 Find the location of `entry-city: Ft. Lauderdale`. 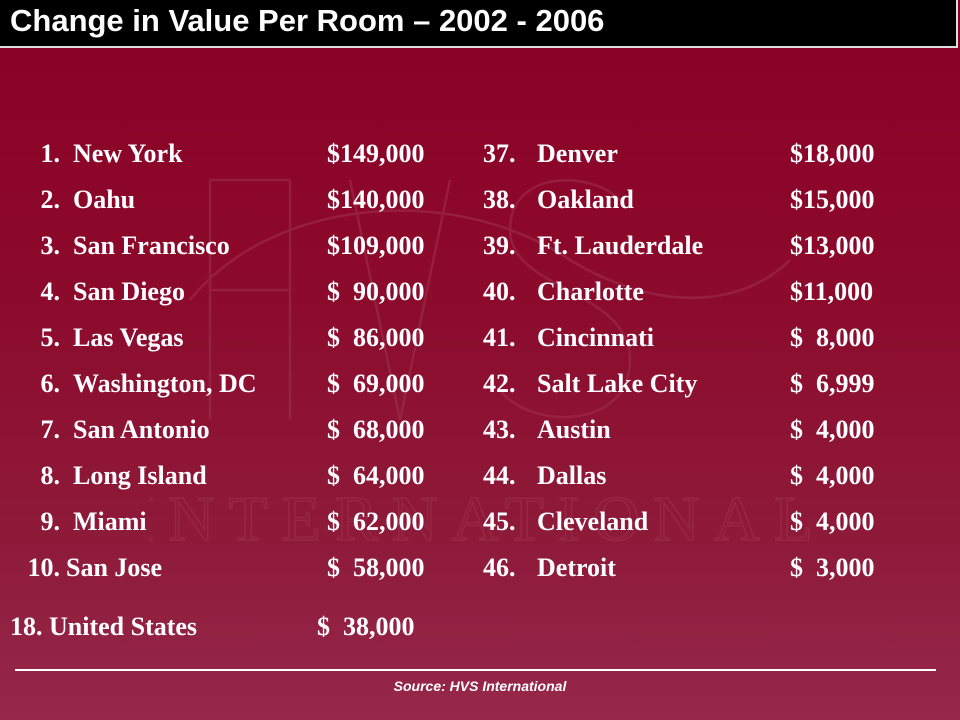

entry-city: Ft. Lauderdale is located at coordinates (620, 245).